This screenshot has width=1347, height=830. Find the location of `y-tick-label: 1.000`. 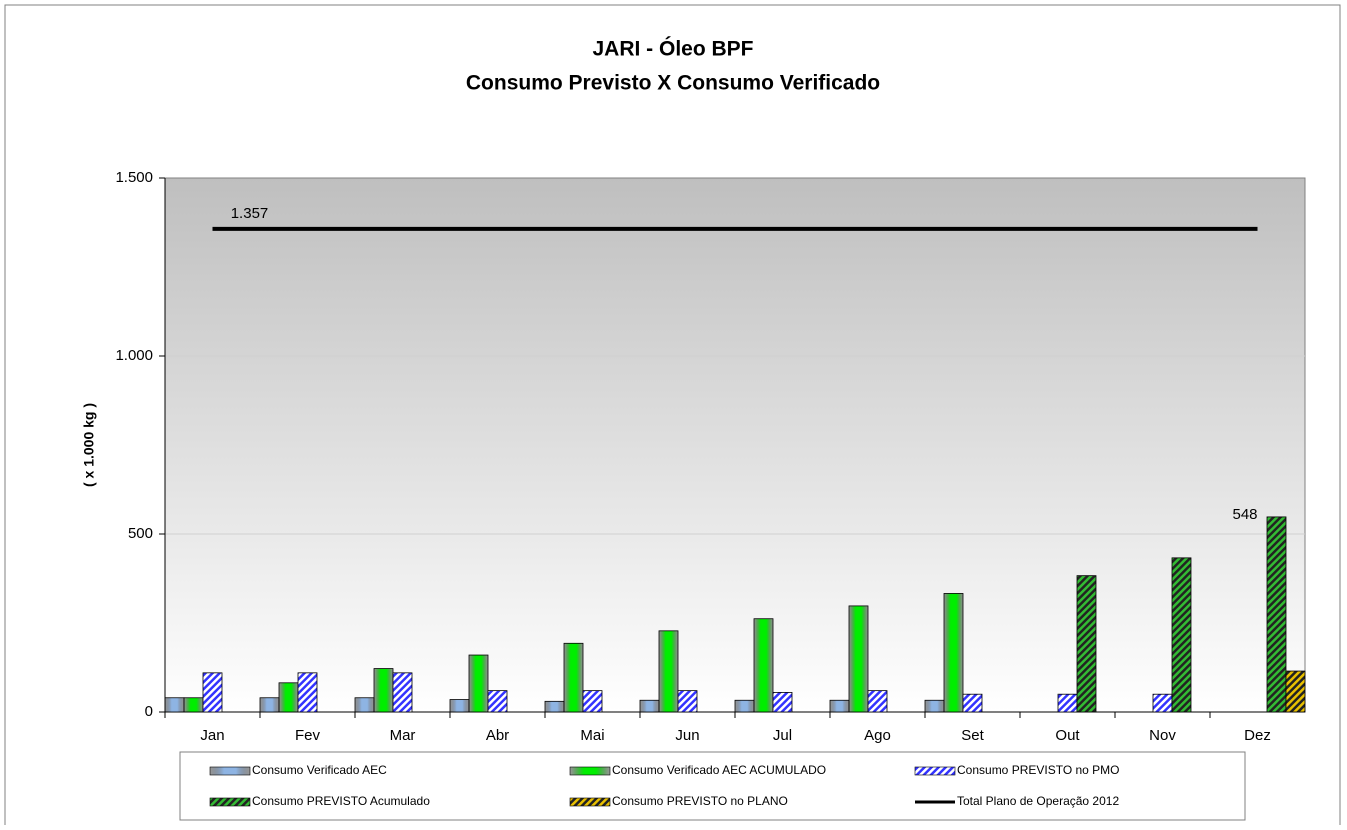

y-tick-label: 1.000 is located at coordinates (134, 355).